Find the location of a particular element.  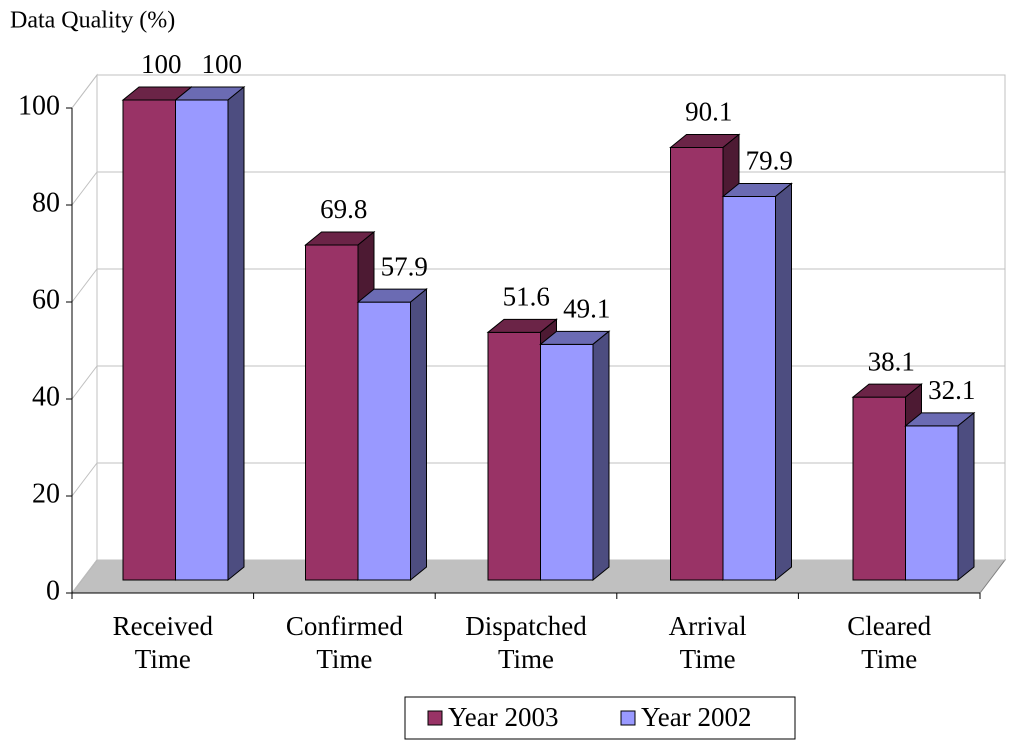

y-tick-label: 20 is located at coordinates (46, 493).